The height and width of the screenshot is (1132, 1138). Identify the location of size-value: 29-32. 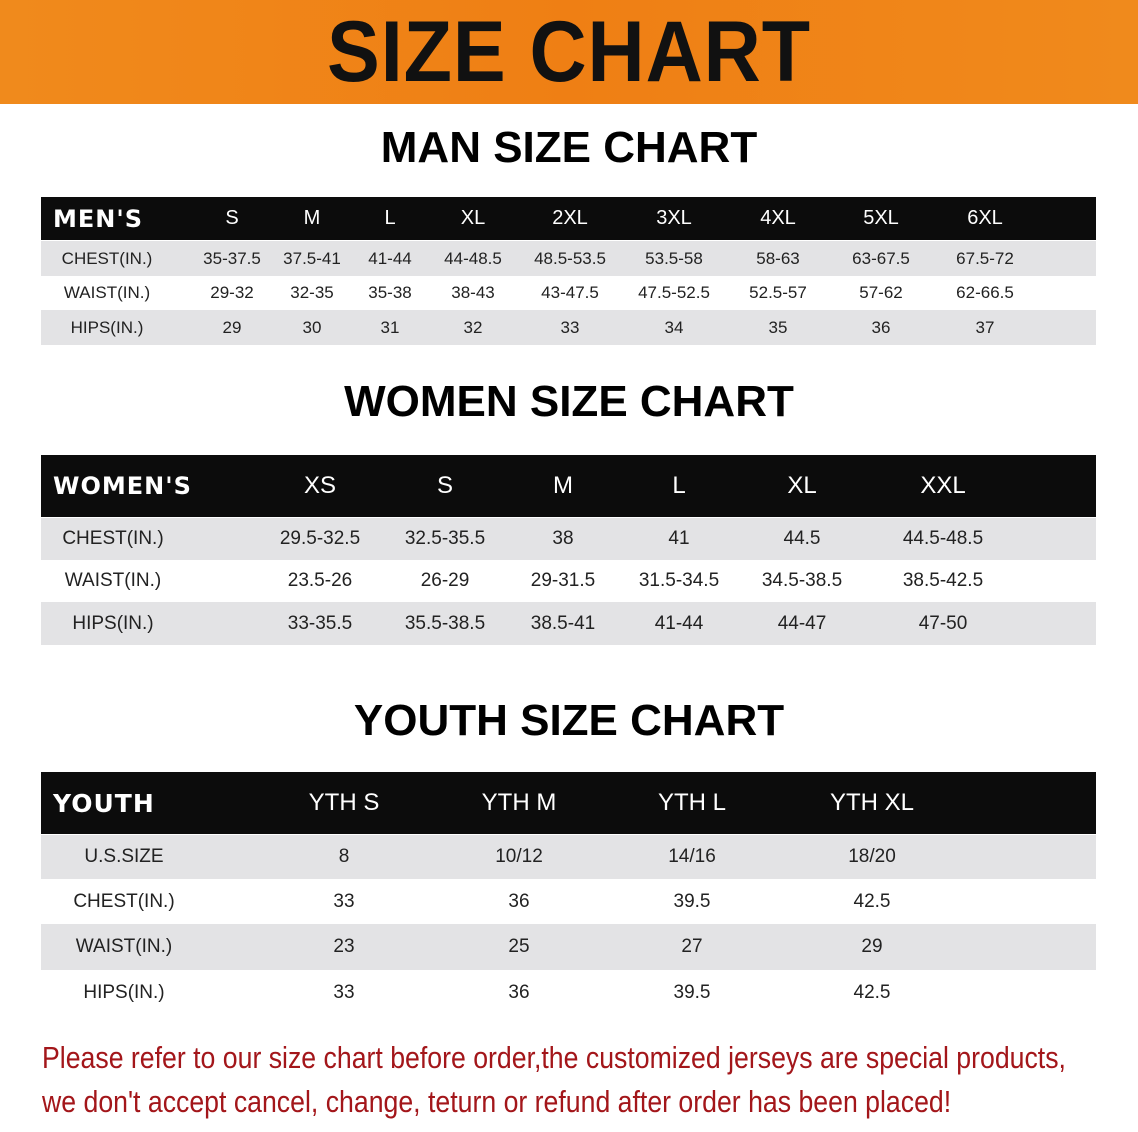
(232, 292).